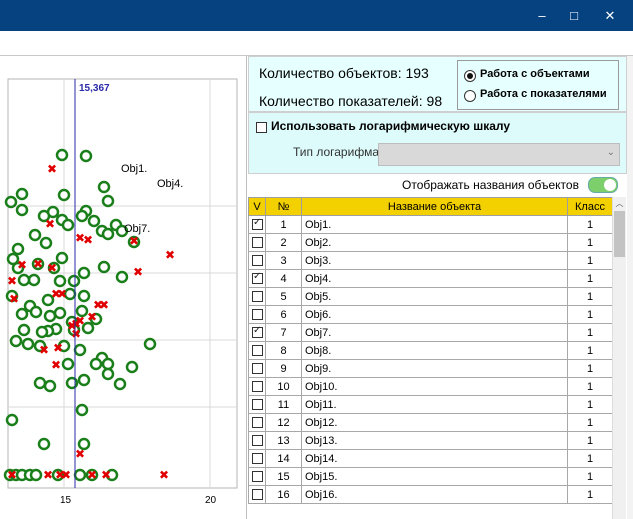 The image size is (633, 519). I want to click on table-row: 10 Obj10. 1, so click(430, 386).